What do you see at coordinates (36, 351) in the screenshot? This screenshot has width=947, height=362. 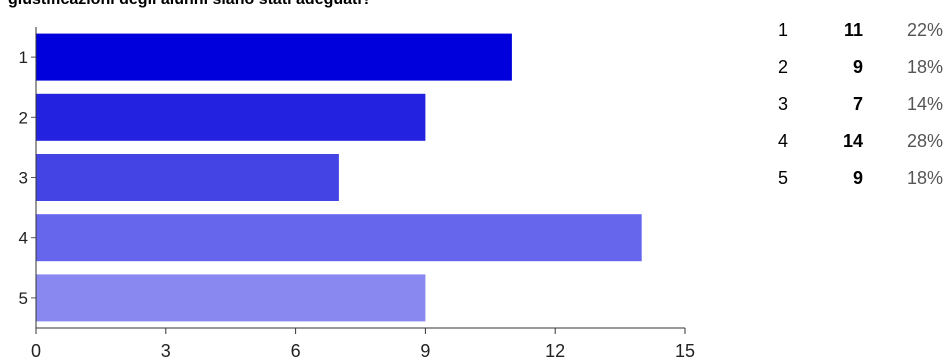 I see `x-tick-label-0: 0` at bounding box center [36, 351].